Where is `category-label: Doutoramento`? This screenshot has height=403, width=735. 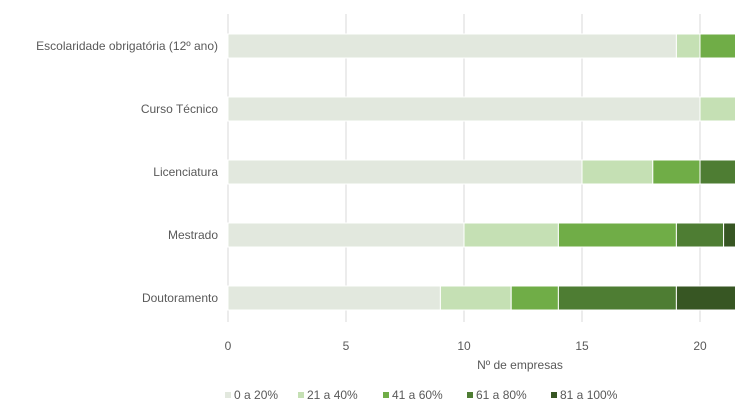
category-label: Doutoramento is located at coordinates (180, 298).